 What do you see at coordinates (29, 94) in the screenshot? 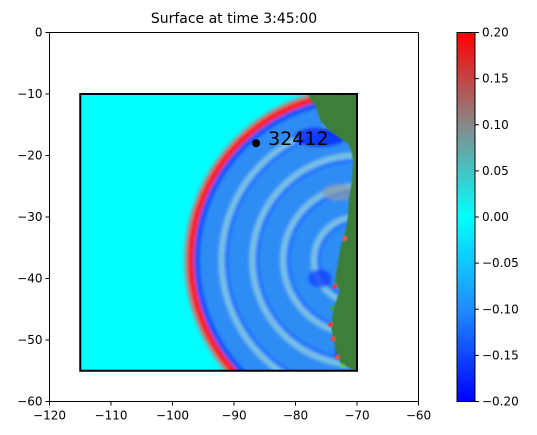
I see `y-tick-label: −10` at bounding box center [29, 94].